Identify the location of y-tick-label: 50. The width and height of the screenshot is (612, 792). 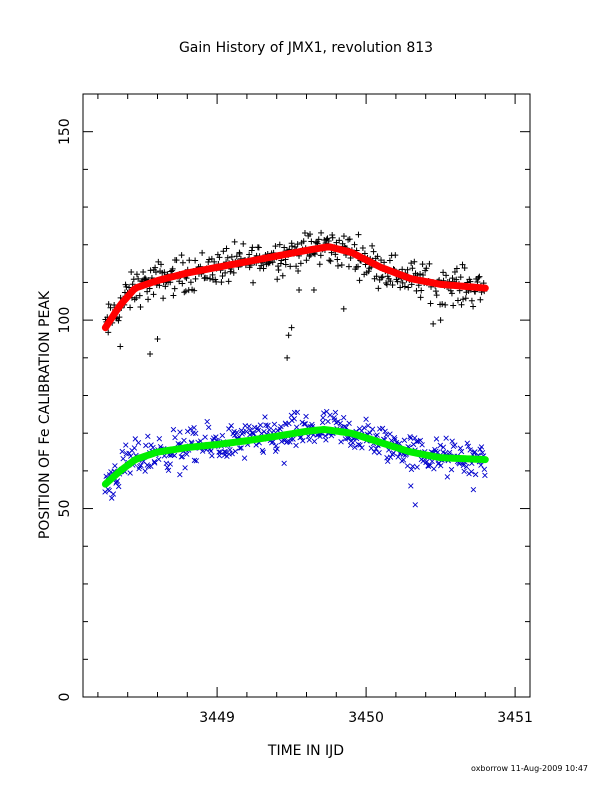
(65, 509).